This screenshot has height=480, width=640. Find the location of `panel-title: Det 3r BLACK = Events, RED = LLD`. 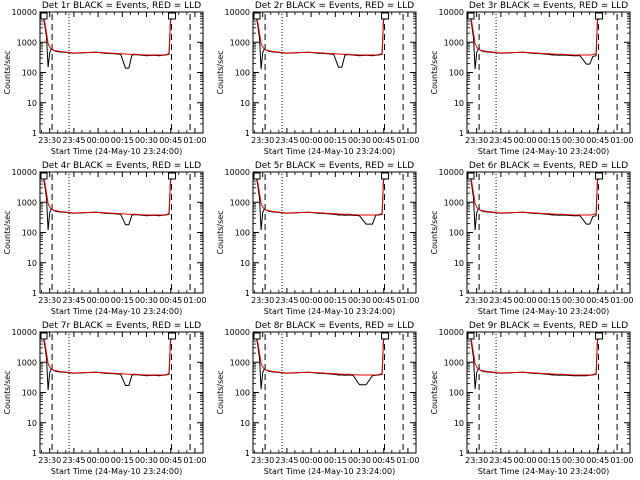

panel-title: Det 3r BLACK = Events, RED = LLD is located at coordinates (548, 6).